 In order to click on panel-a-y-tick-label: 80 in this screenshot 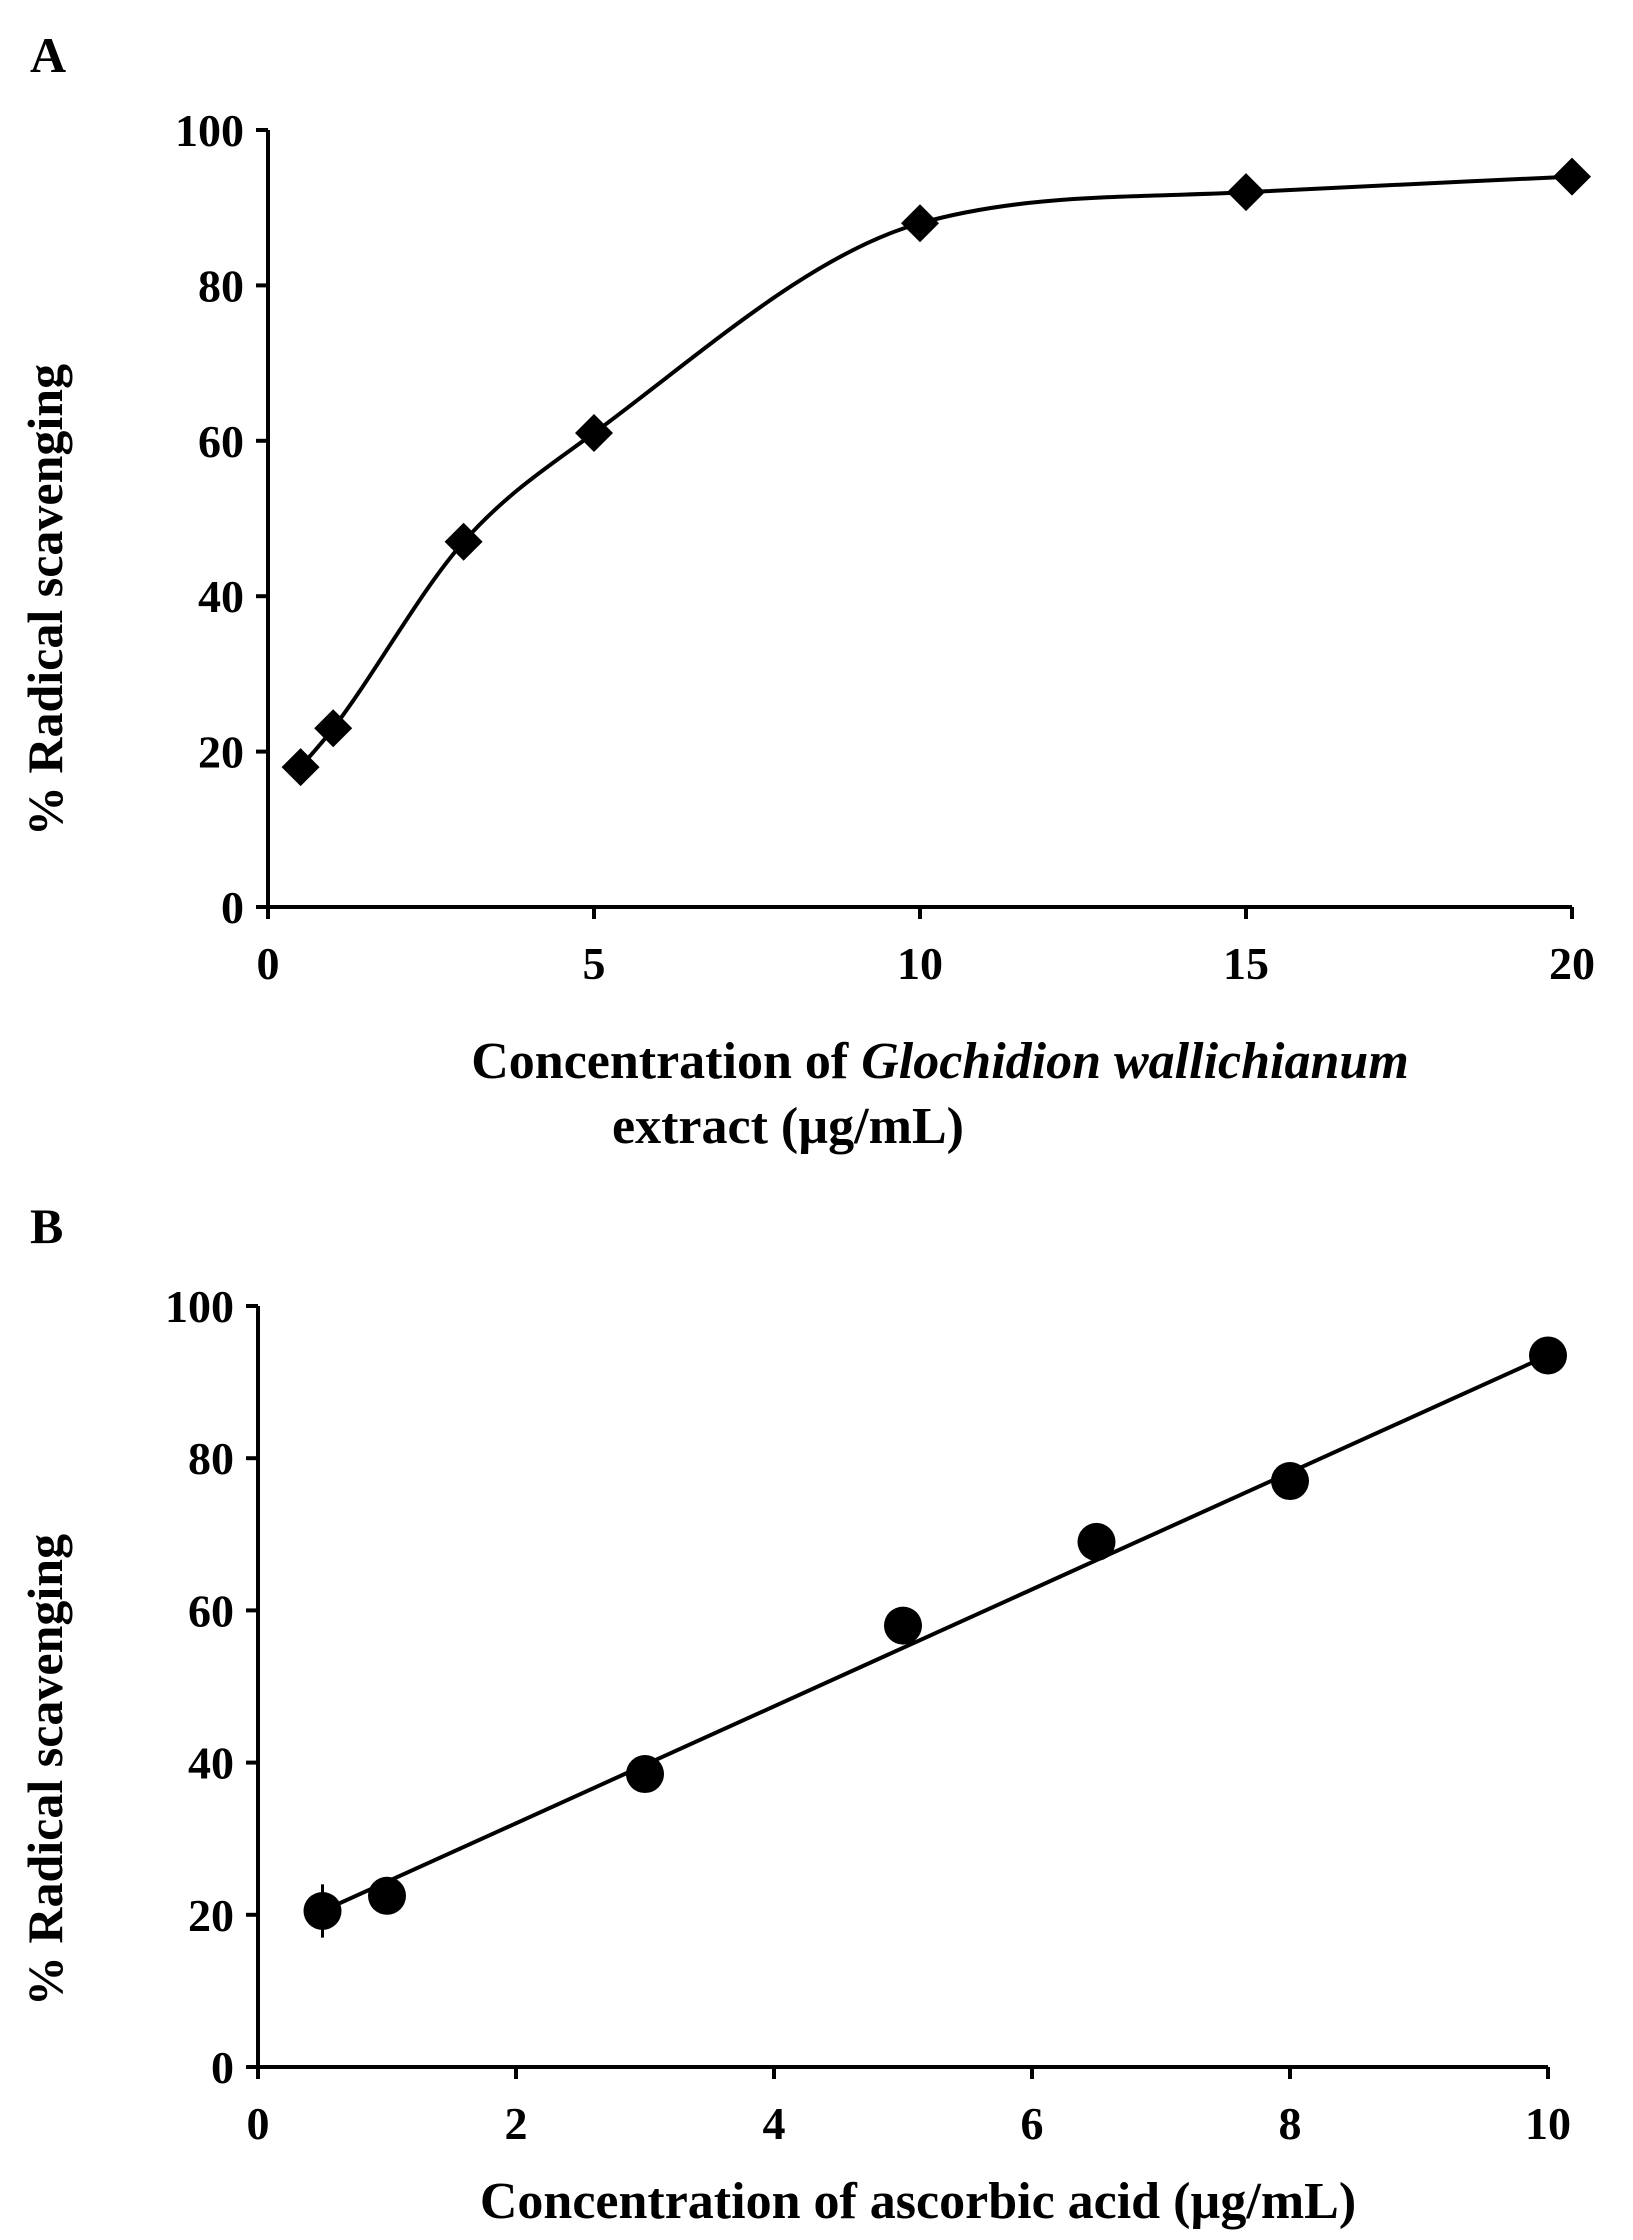, I will do `click(221, 285)`.